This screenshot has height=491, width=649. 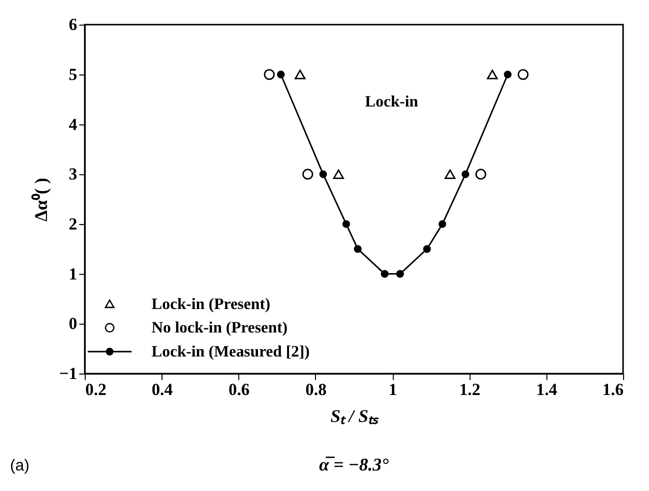 I want to click on y-axis-title: Δα⁰( ), so click(x=41, y=200).